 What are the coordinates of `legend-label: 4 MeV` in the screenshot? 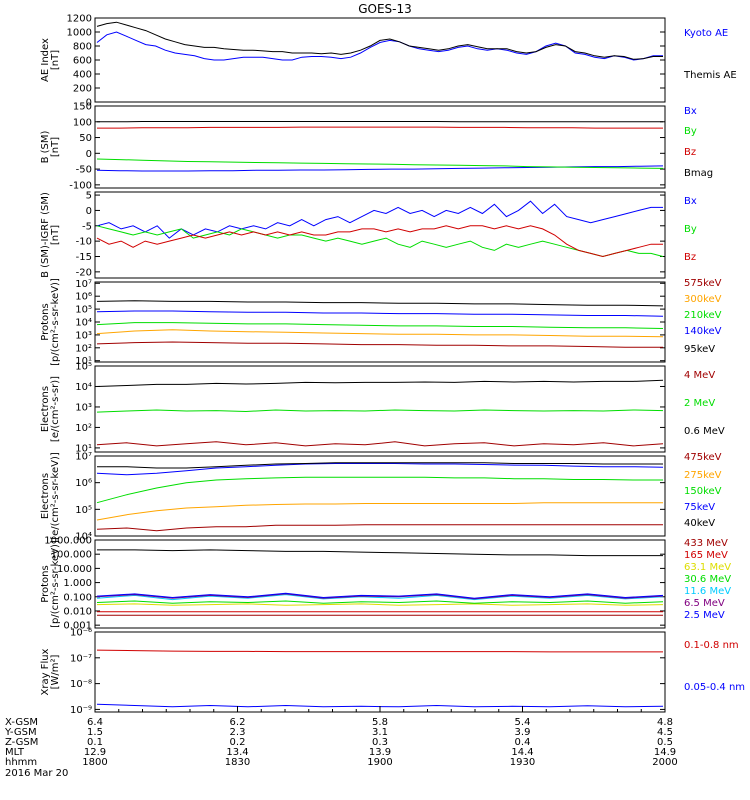 It's located at (699, 375).